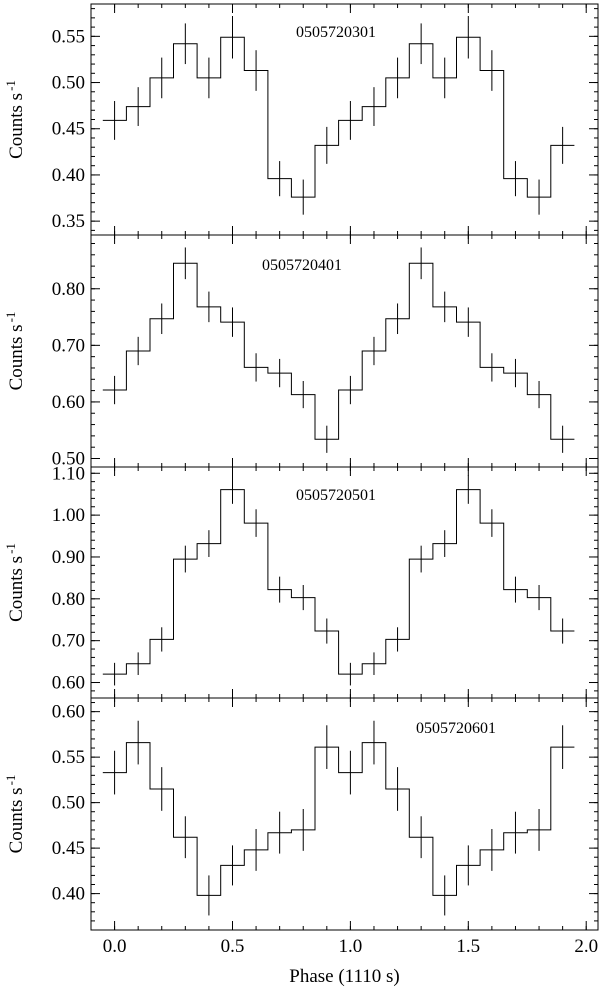 This screenshot has width=600, height=992. I want to click on x-tick-label: 0.5, so click(233, 946).